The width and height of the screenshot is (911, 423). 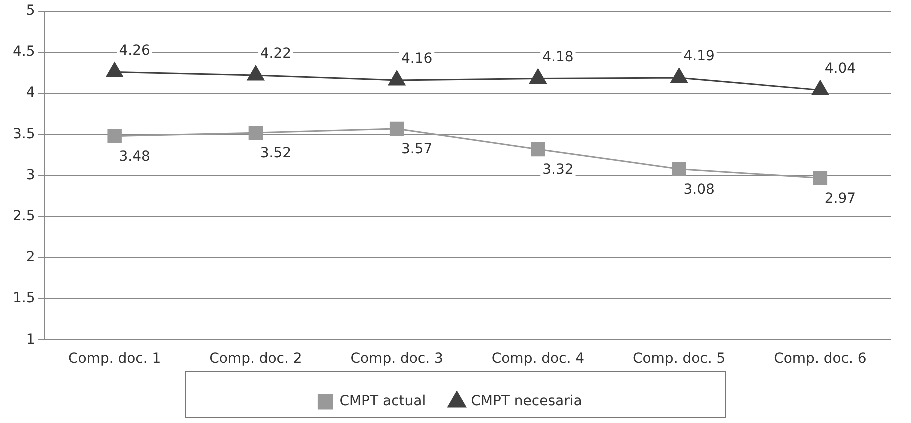 What do you see at coordinates (135, 50) in the screenshot?
I see `data-label: 4.26` at bounding box center [135, 50].